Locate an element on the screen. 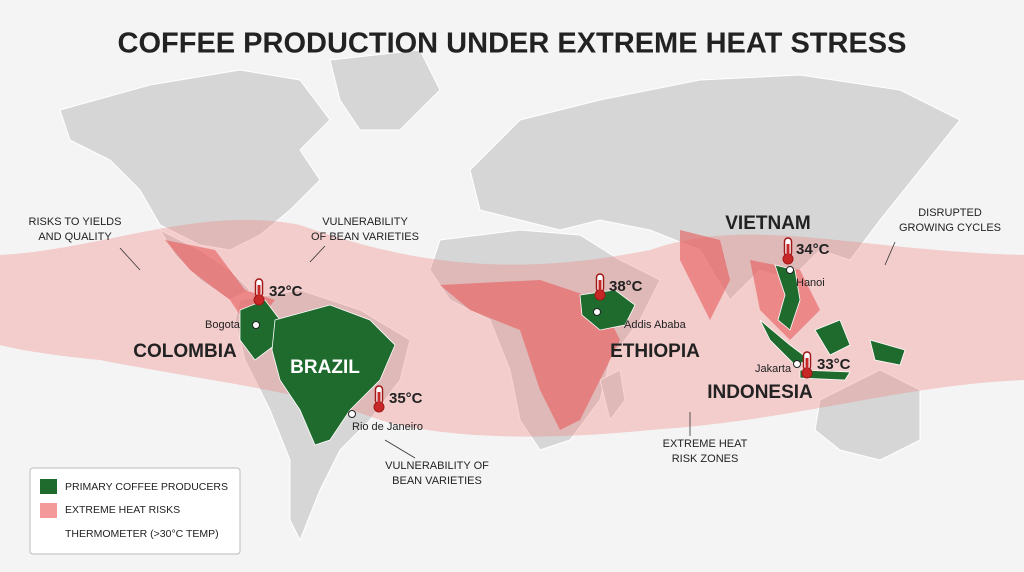 The width and height of the screenshot is (1024, 572). country-label: ETHIOPIA is located at coordinates (655, 351).